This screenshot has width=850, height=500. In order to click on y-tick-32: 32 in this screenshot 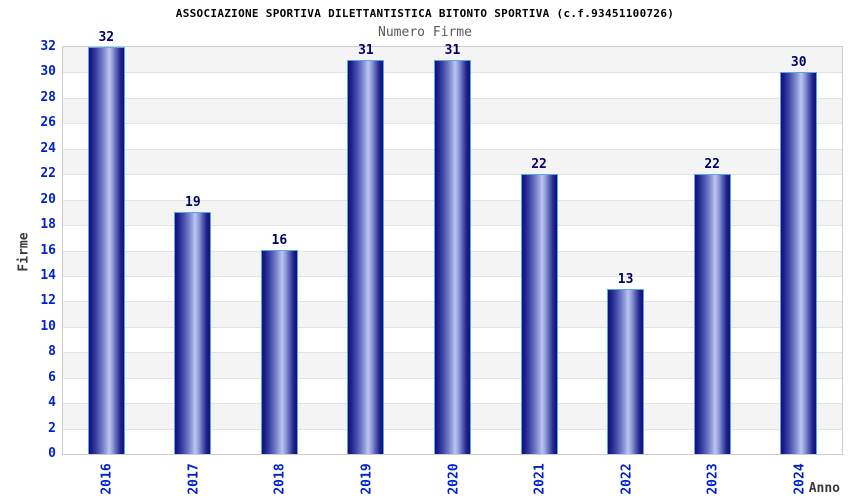, I will do `click(48, 46)`.